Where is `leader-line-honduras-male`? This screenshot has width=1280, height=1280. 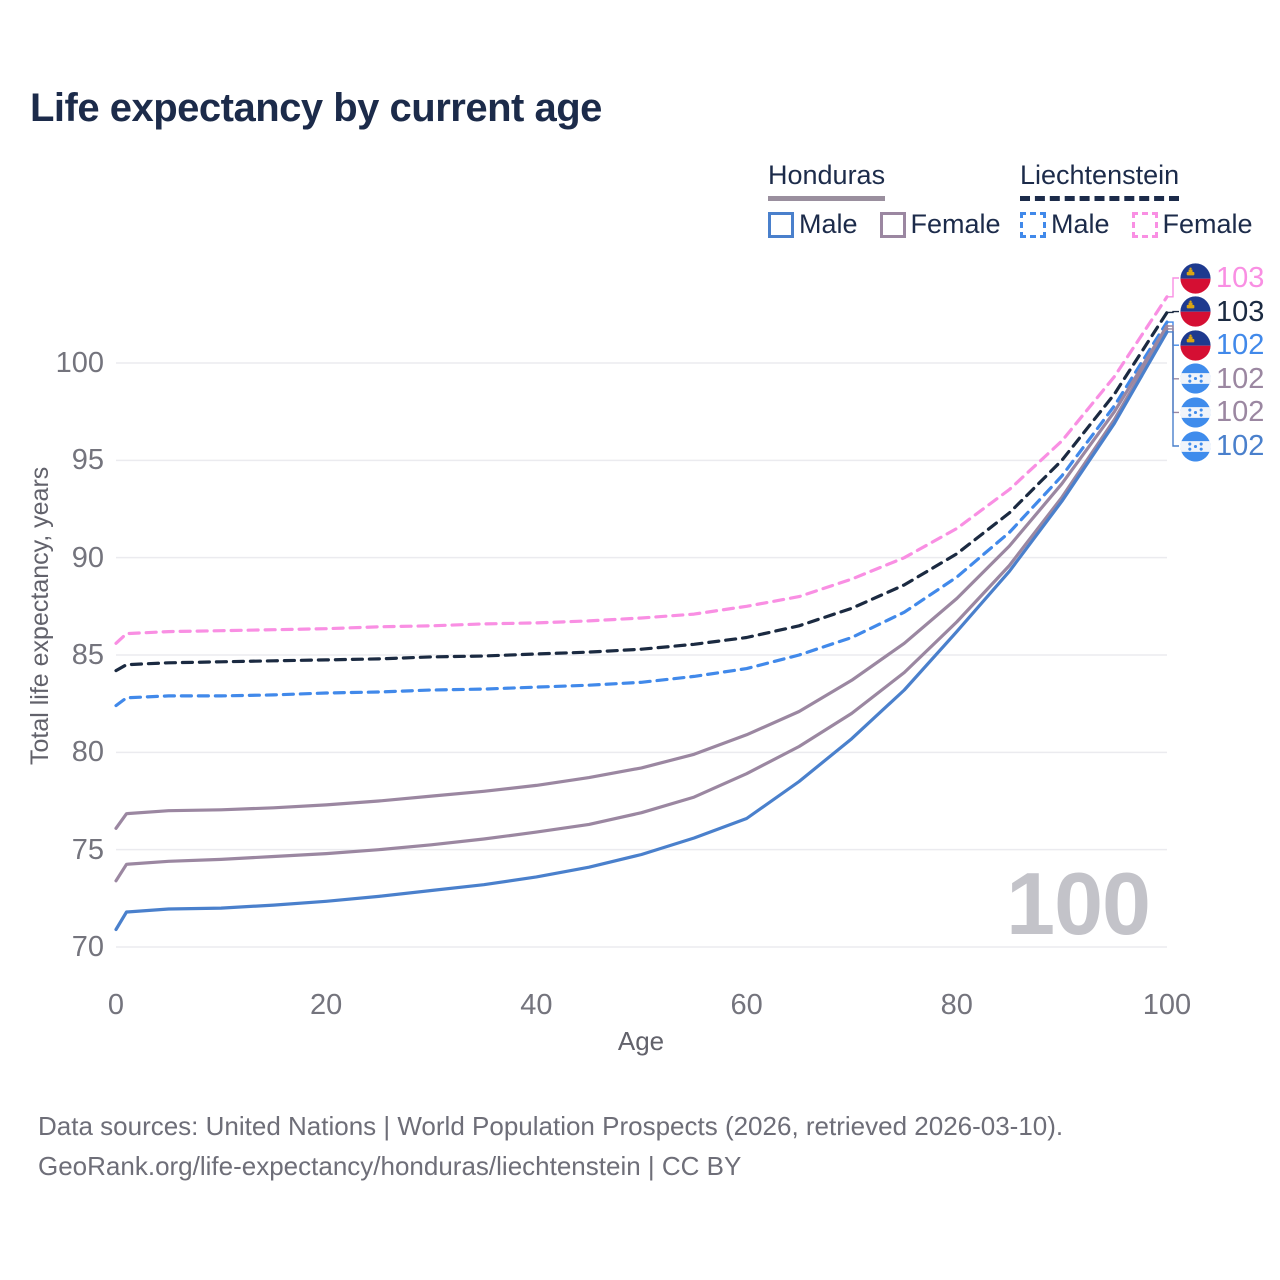 leader-line-honduras-male is located at coordinates (1173, 389).